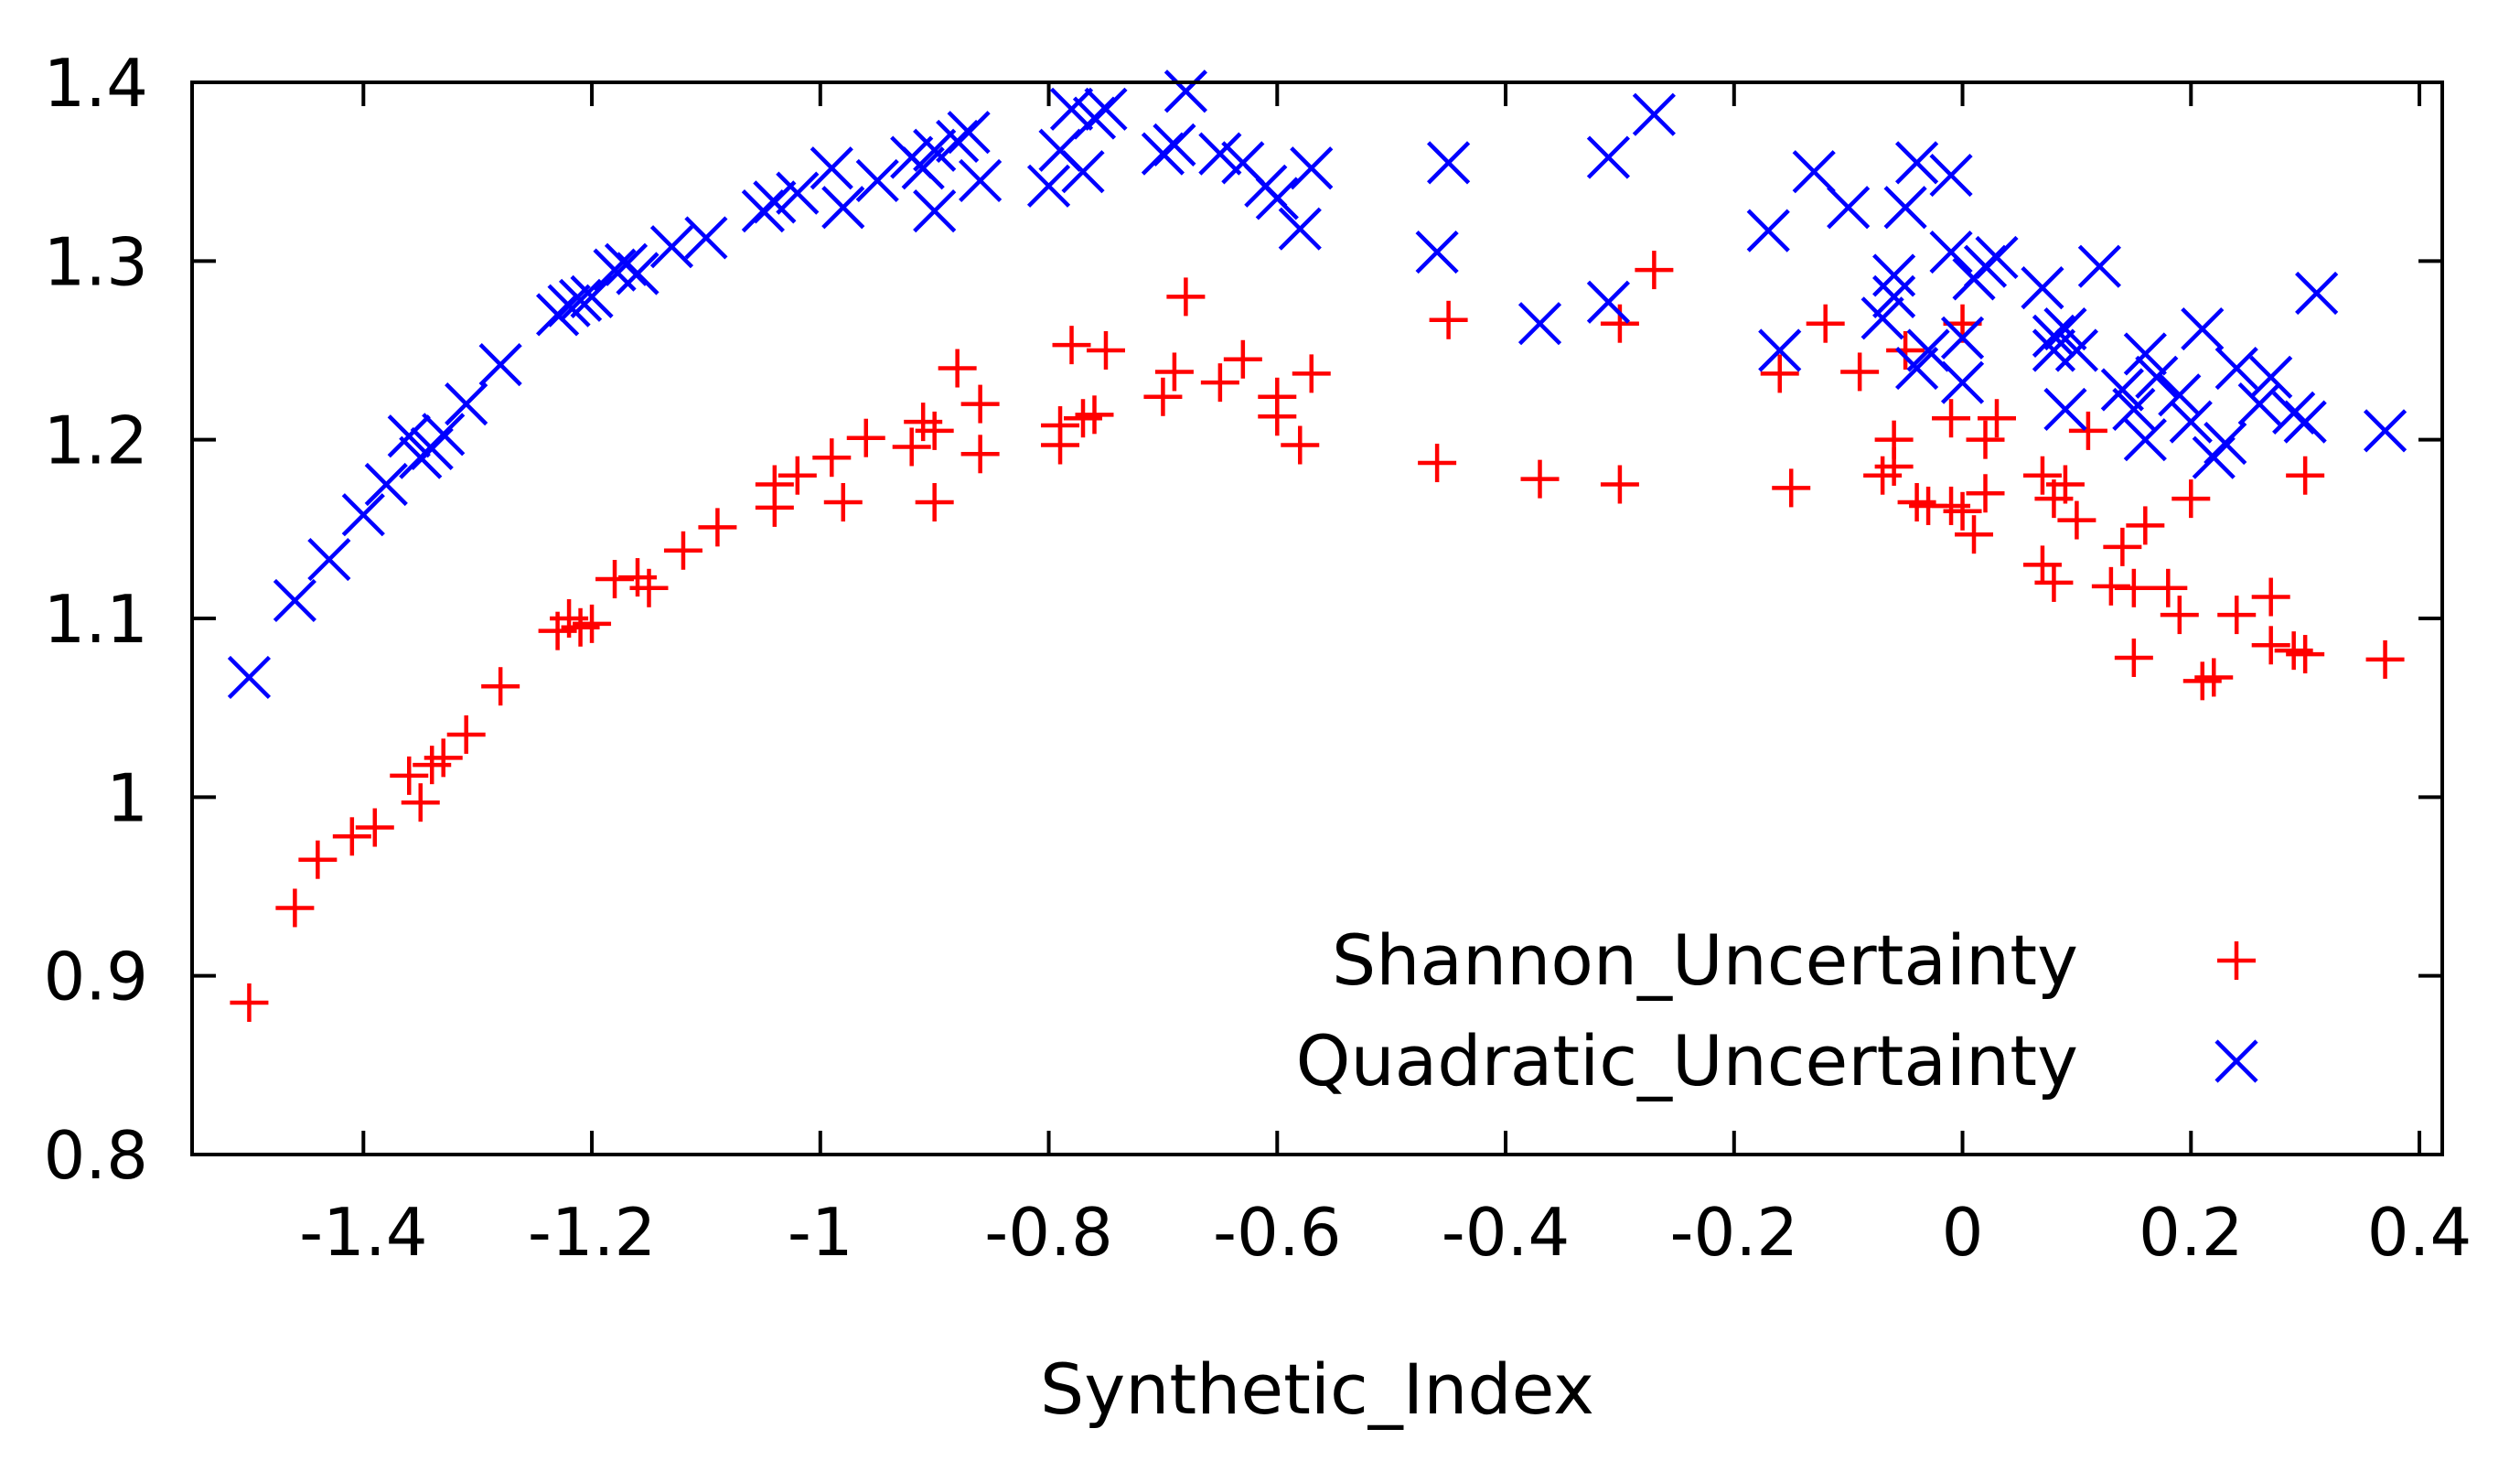 The height and width of the screenshot is (1461, 2520). Describe the element at coordinates (95, 261) in the screenshot. I see `y-tick-label: 1.3` at that location.